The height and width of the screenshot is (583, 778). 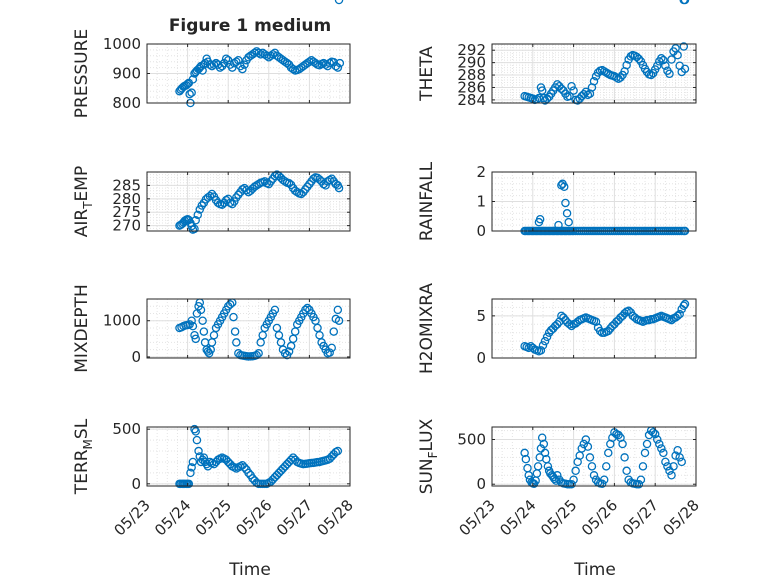 What do you see at coordinates (83, 201) in the screenshot?
I see `y-axis-label: AIRTEMP` at bounding box center [83, 201].